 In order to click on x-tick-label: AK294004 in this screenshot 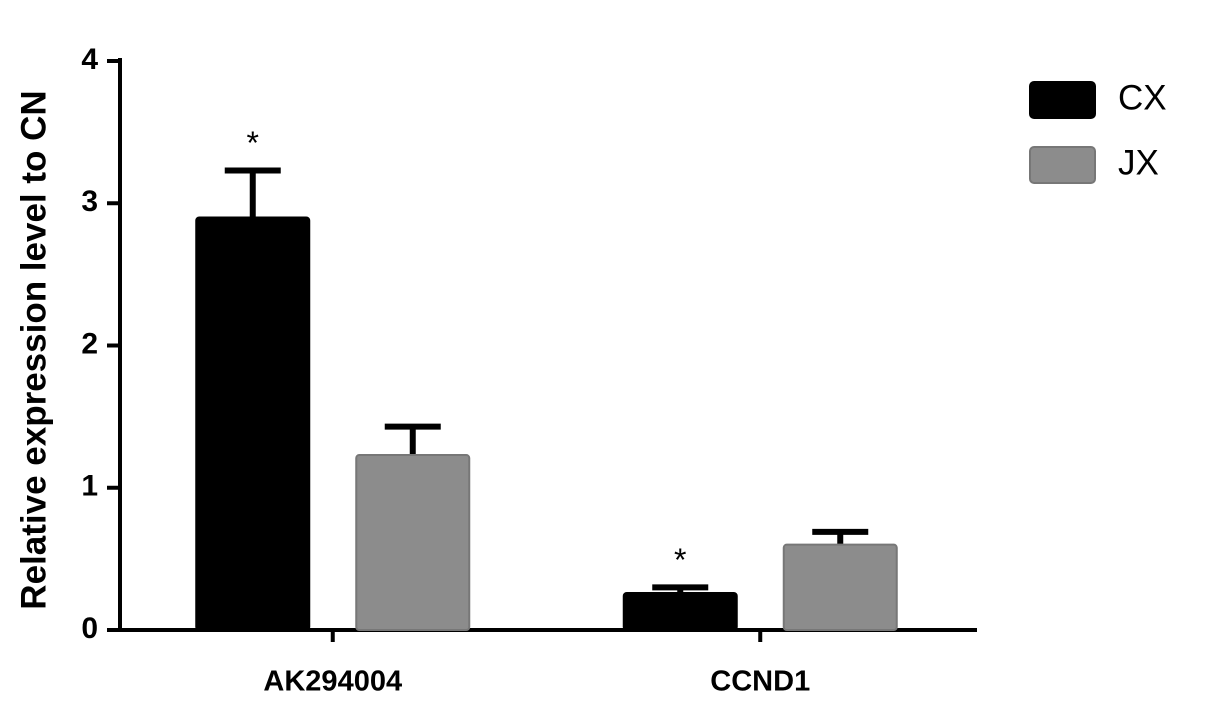, I will do `click(332, 682)`.